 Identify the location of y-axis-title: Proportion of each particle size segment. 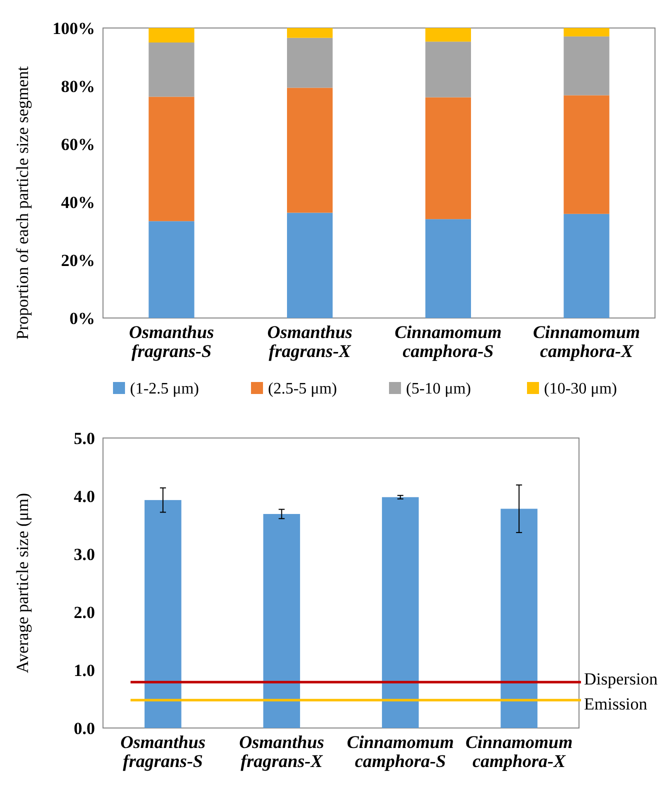
(22, 203).